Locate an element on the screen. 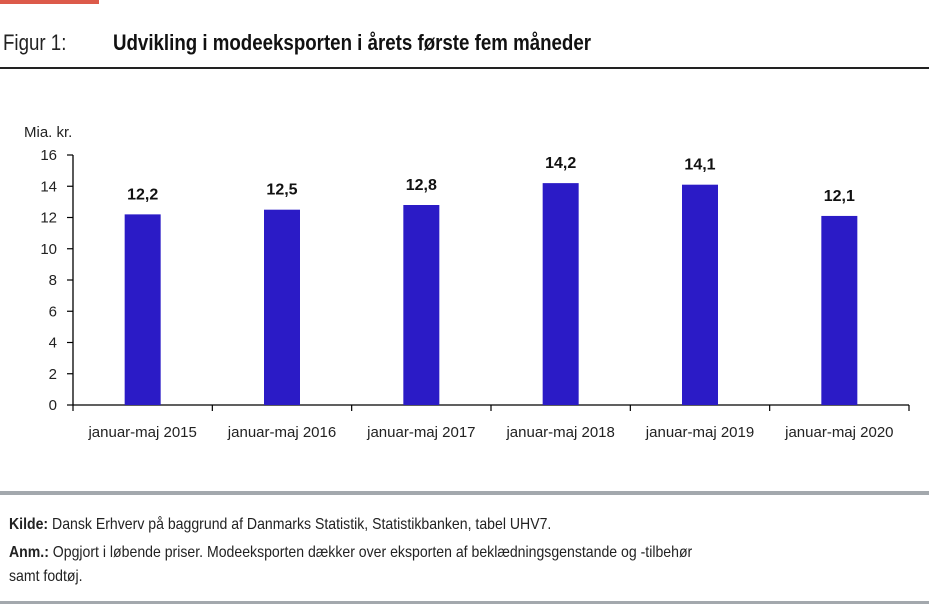 The width and height of the screenshot is (929, 605). x-tick-label: januar-maj 2020 is located at coordinates (838, 432).